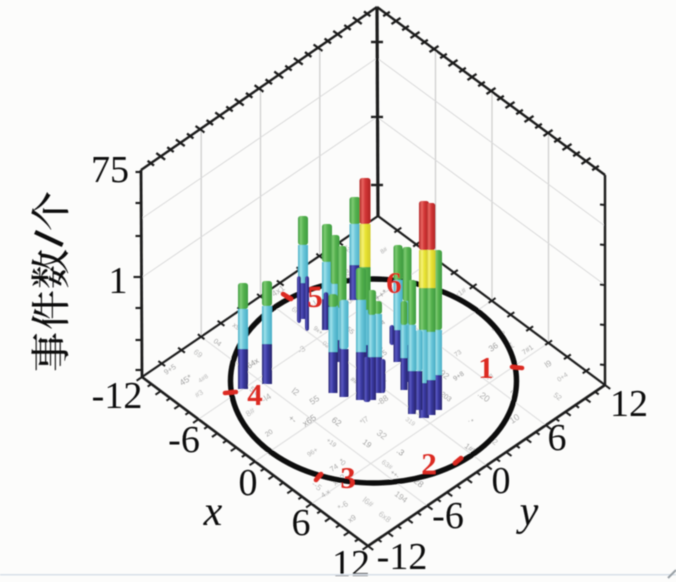 This screenshot has height=587, width=676. What do you see at coordinates (313, 304) in the screenshot?
I see `svg-text: -.l` at bounding box center [313, 304].